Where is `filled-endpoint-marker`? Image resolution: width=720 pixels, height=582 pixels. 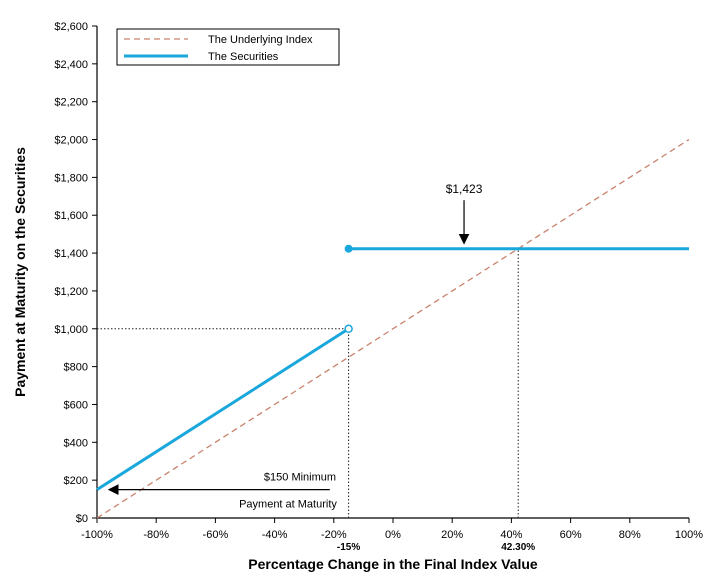
filled-endpoint-marker is located at coordinates (348, 248).